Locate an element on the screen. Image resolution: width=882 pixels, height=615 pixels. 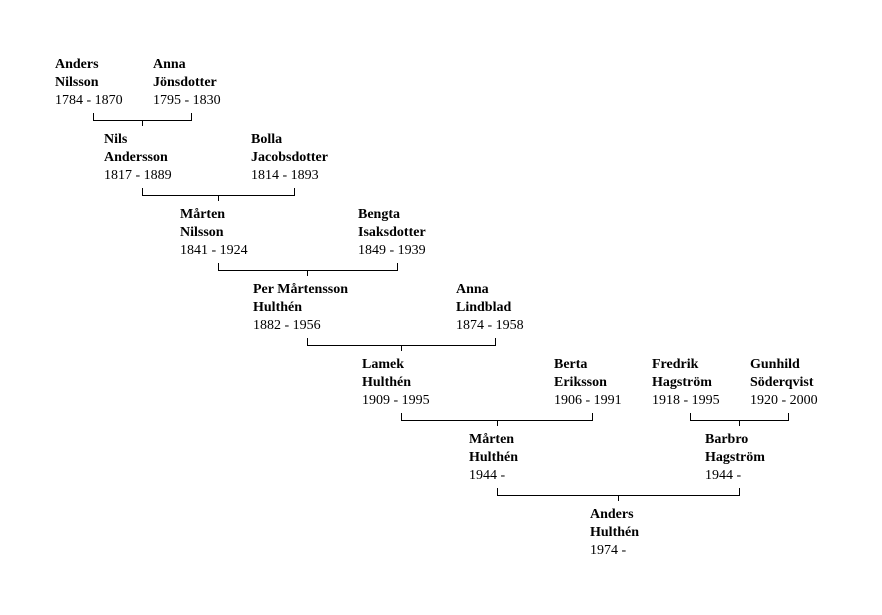
life-years: 1849 - 1939 is located at coordinates (392, 250).